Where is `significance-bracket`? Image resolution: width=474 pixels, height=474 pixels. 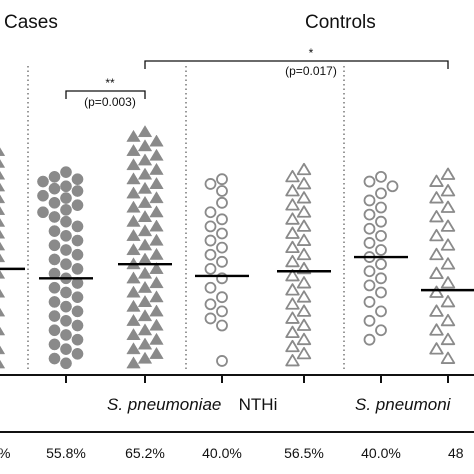 significance-bracket is located at coordinates (105, 94).